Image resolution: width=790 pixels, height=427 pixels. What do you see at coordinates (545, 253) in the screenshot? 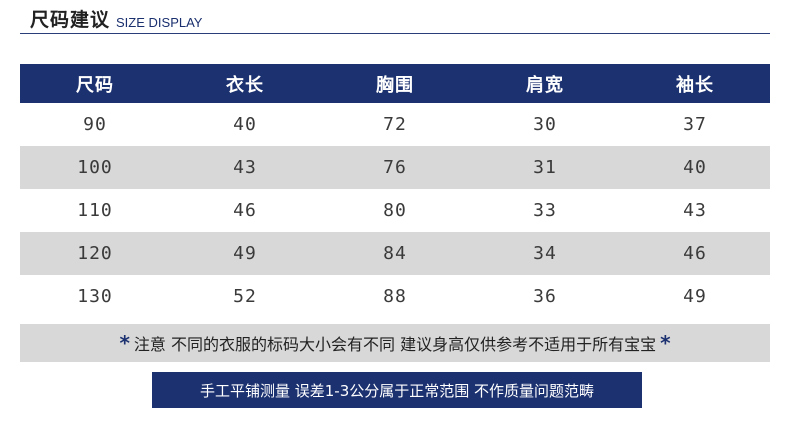
I see `table-cell: 34` at bounding box center [545, 253].